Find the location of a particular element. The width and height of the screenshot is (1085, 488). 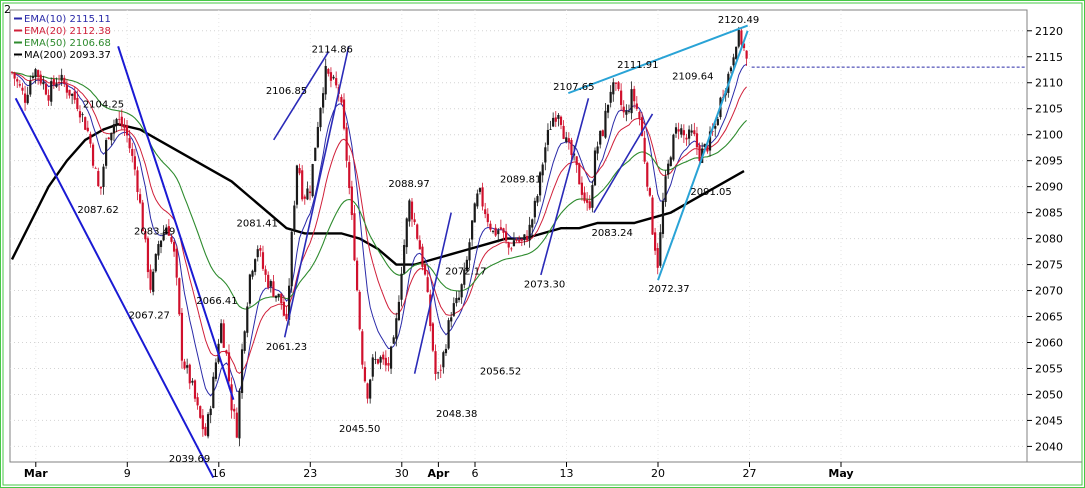

price-annotation: 2120.49 is located at coordinates (738, 20).